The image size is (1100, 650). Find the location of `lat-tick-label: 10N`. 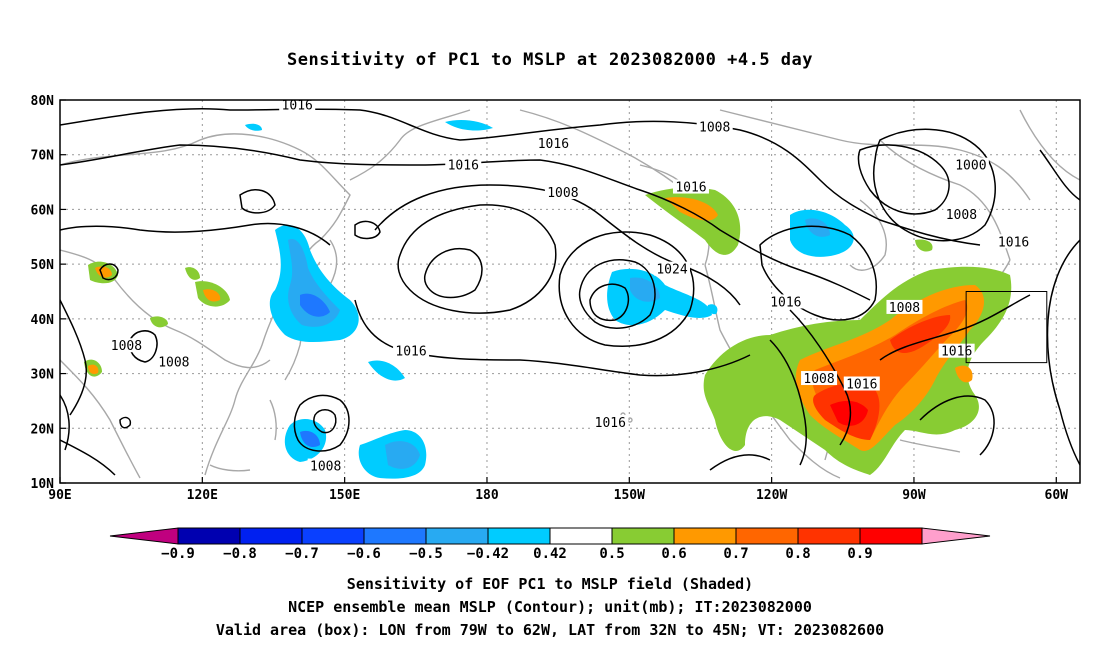

lat-tick-label: 10N is located at coordinates (43, 484).